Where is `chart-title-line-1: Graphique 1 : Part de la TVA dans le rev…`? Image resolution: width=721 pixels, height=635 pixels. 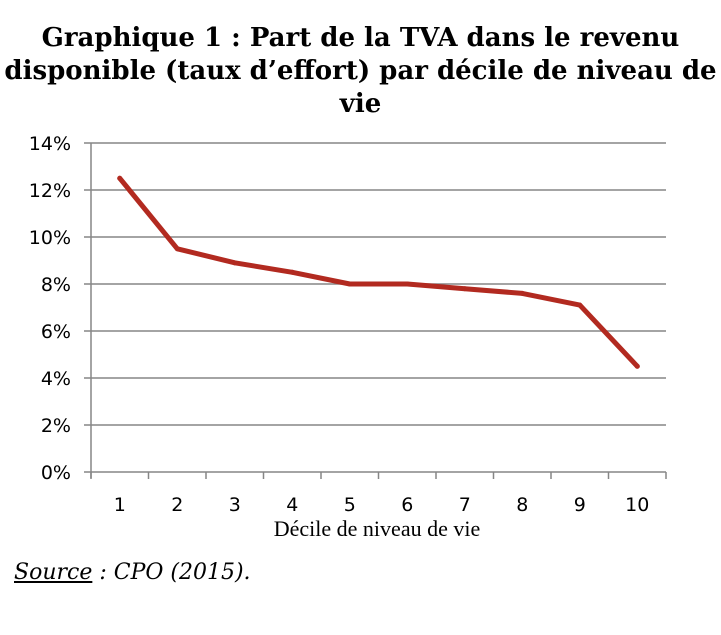
chart-title-line-1: Graphique 1 : Part de la TVA dans le rev… is located at coordinates (360, 38).